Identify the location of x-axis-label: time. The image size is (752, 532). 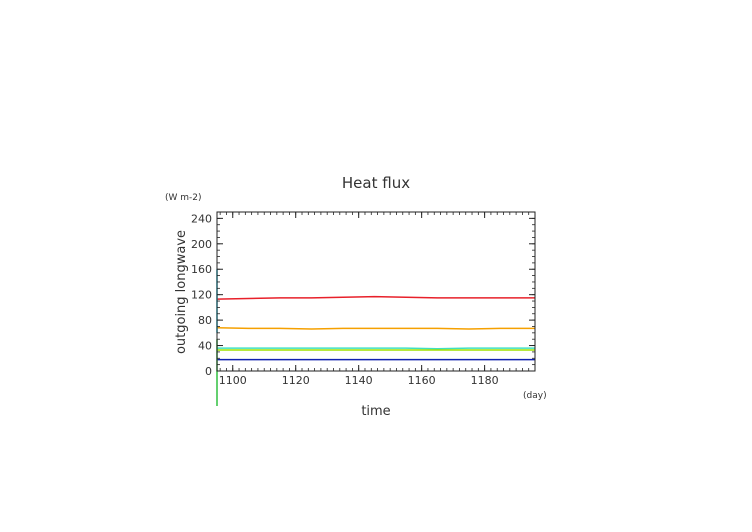
(375, 411).